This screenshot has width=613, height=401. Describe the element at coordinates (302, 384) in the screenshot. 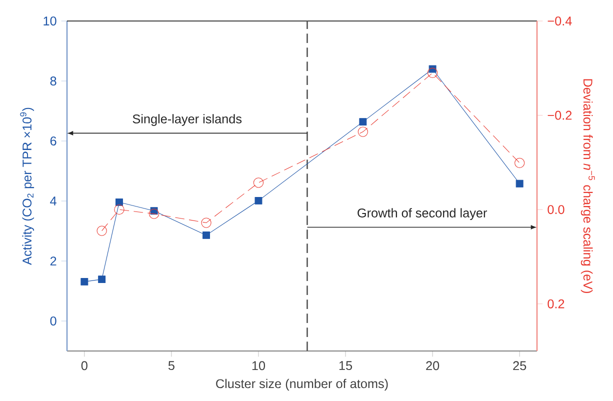

I see `x-axis-title: Cluster size (number of atoms)` at that location.